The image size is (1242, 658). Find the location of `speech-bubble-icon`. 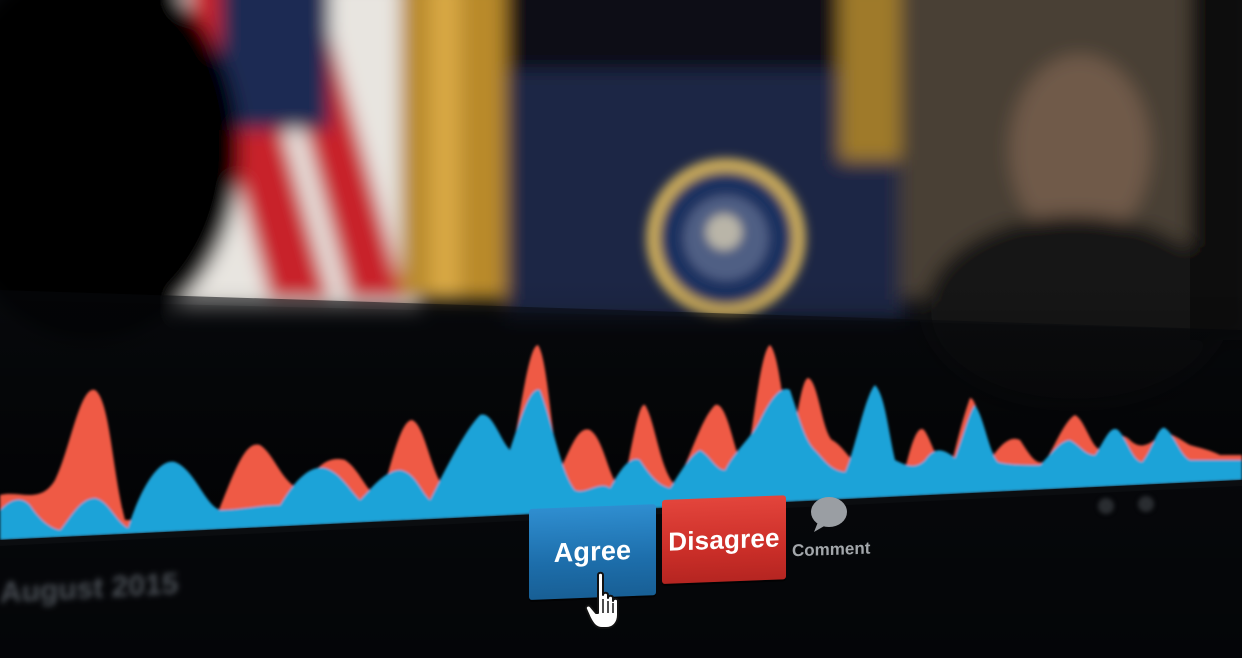

speech-bubble-icon is located at coordinates (829, 514).